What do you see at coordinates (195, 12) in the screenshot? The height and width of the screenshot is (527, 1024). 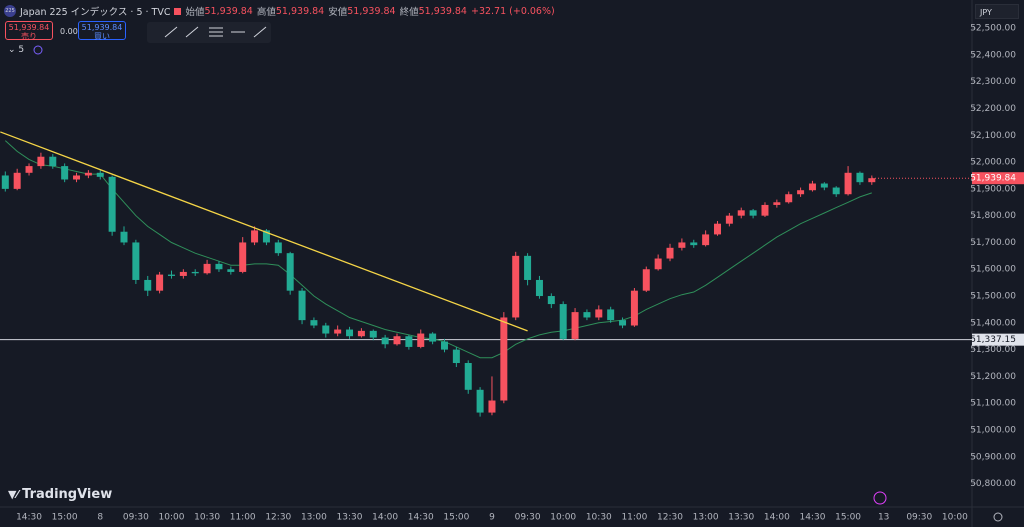 I see `ohlc-label: 始値` at bounding box center [195, 12].